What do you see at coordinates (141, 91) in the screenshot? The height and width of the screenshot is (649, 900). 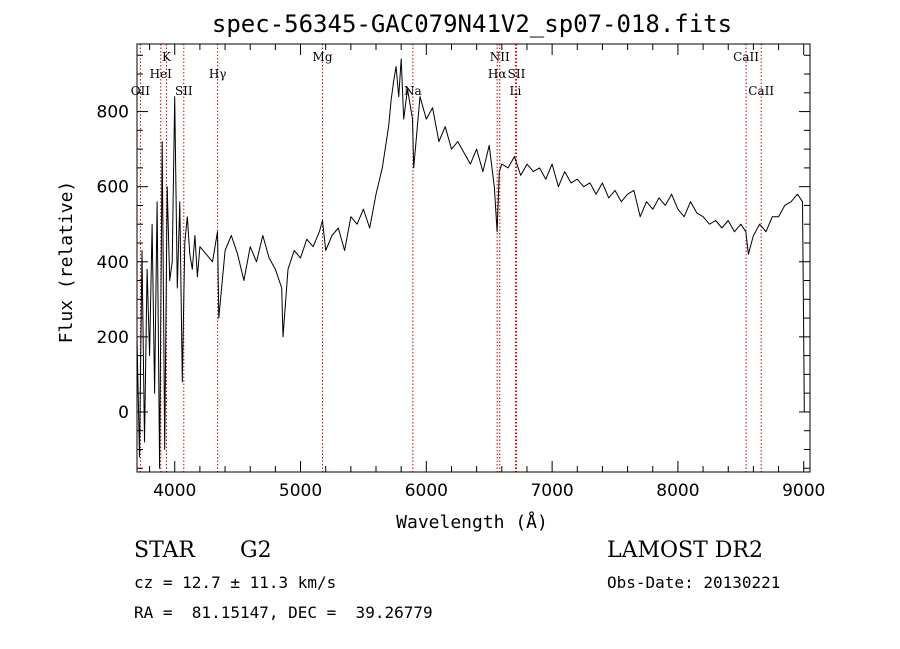 I see `spectral-line-label: OII` at bounding box center [141, 91].